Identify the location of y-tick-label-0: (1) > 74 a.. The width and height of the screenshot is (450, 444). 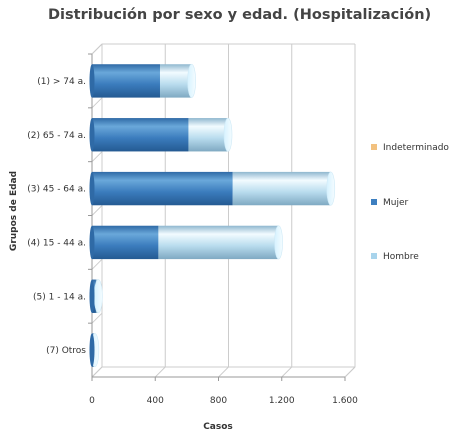
(61, 82).